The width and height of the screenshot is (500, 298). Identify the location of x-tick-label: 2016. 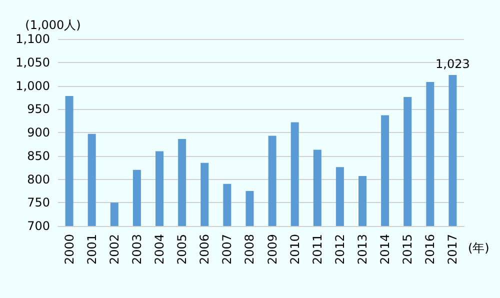
(430, 249).